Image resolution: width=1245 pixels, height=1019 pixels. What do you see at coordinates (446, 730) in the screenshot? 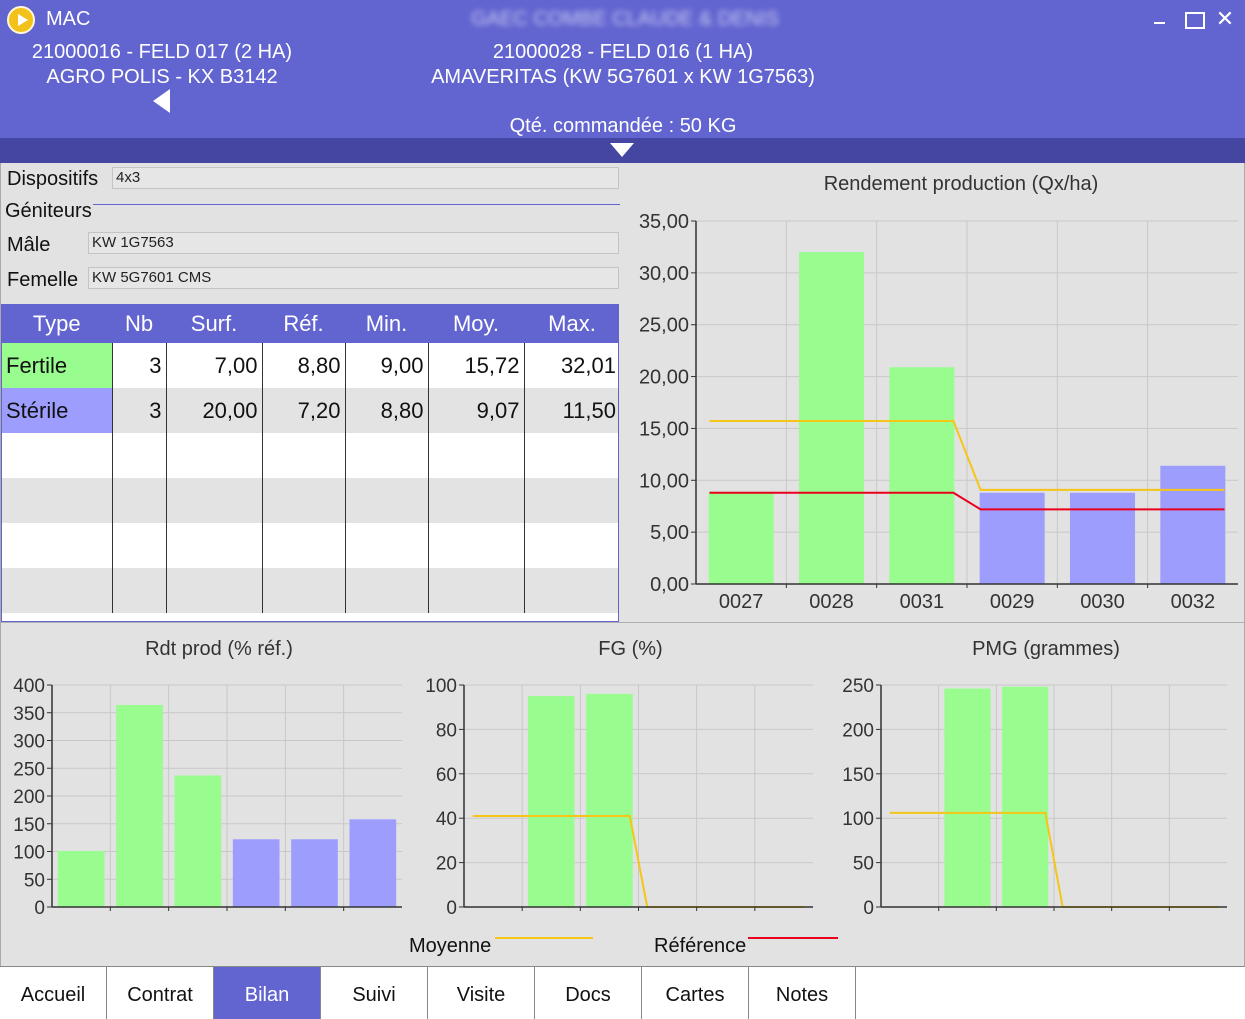
I see `y-tick-label: 80` at bounding box center [446, 730].